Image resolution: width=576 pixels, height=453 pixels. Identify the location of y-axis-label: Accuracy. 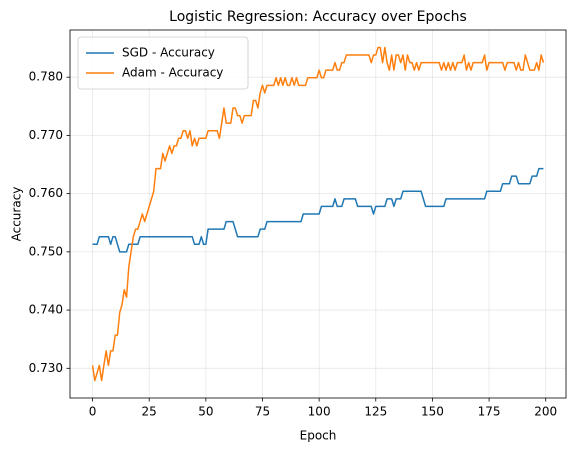
(17, 214).